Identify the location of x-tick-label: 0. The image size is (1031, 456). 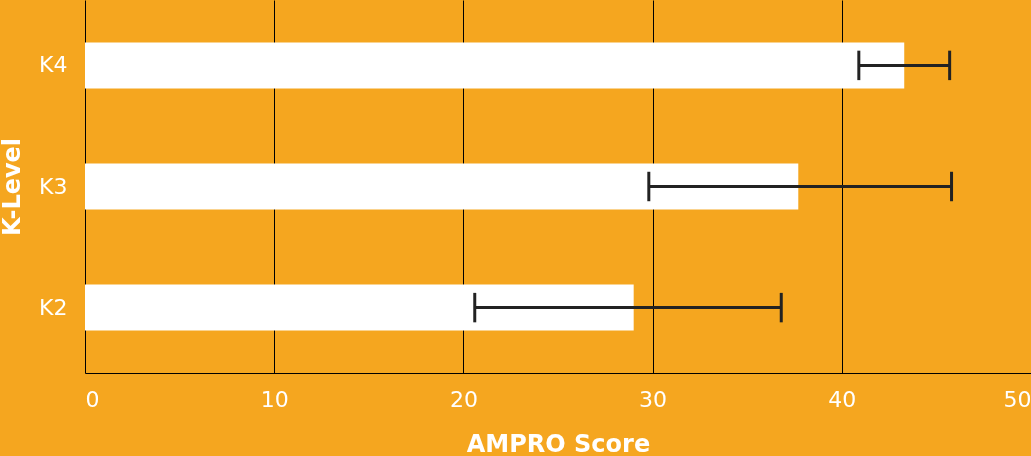
(92, 399).